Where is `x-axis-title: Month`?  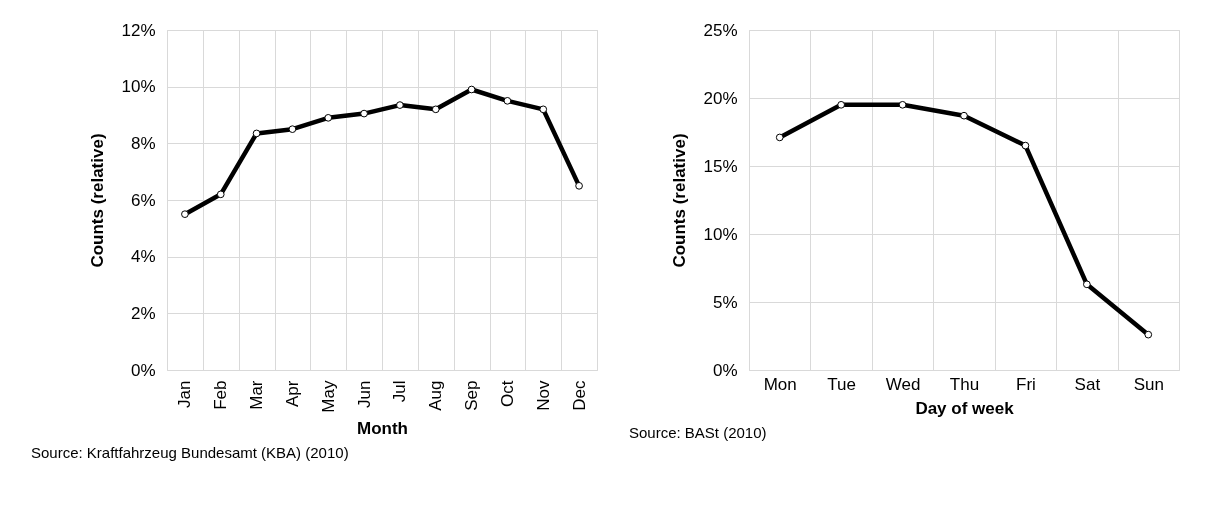
x-axis-title: Month is located at coordinates (382, 428).